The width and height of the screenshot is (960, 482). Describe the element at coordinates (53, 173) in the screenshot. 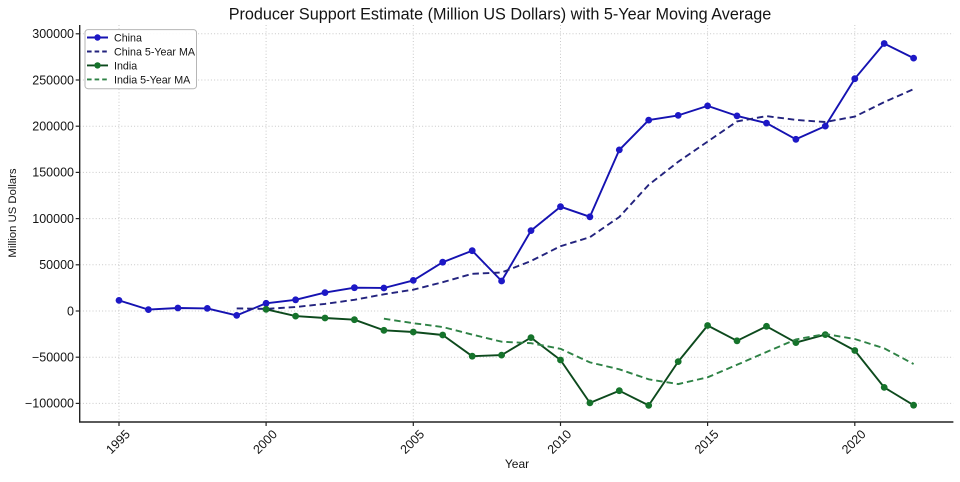

I see `svg-text: 150000` at that location.